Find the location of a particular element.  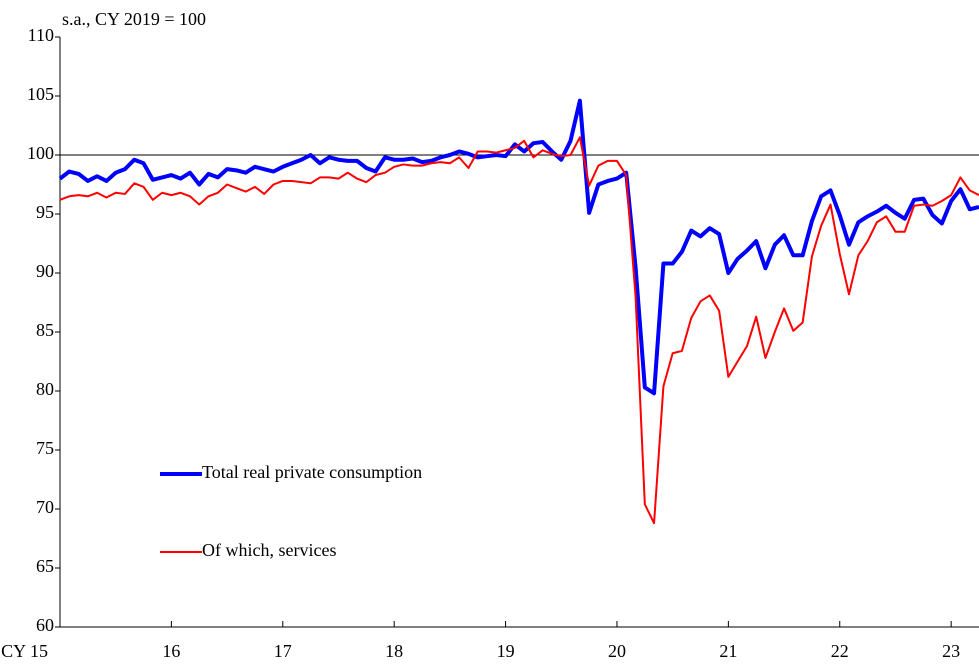

y-tick-label: 105 is located at coordinates (40, 94).